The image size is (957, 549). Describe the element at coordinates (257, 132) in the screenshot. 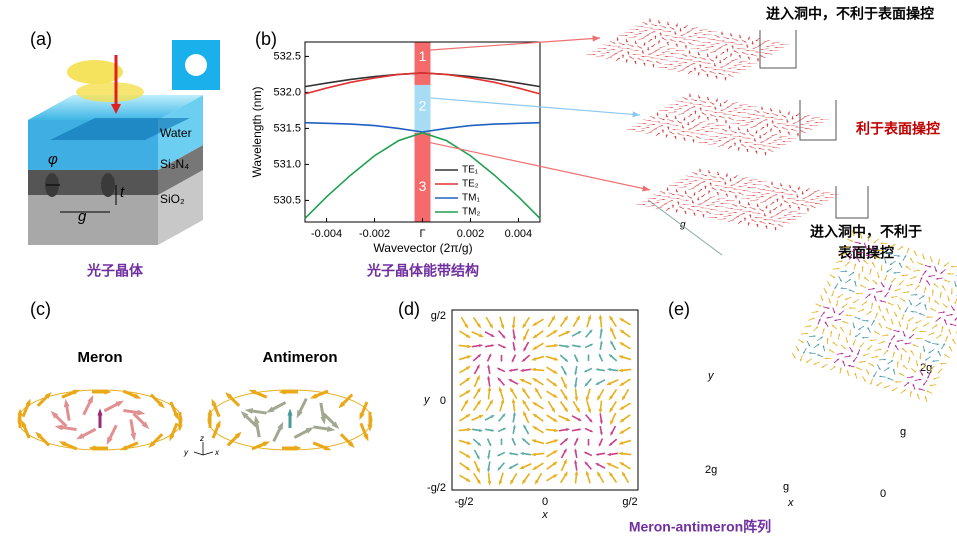

I see `y-axis-label: Wavelength (nm)` at that location.